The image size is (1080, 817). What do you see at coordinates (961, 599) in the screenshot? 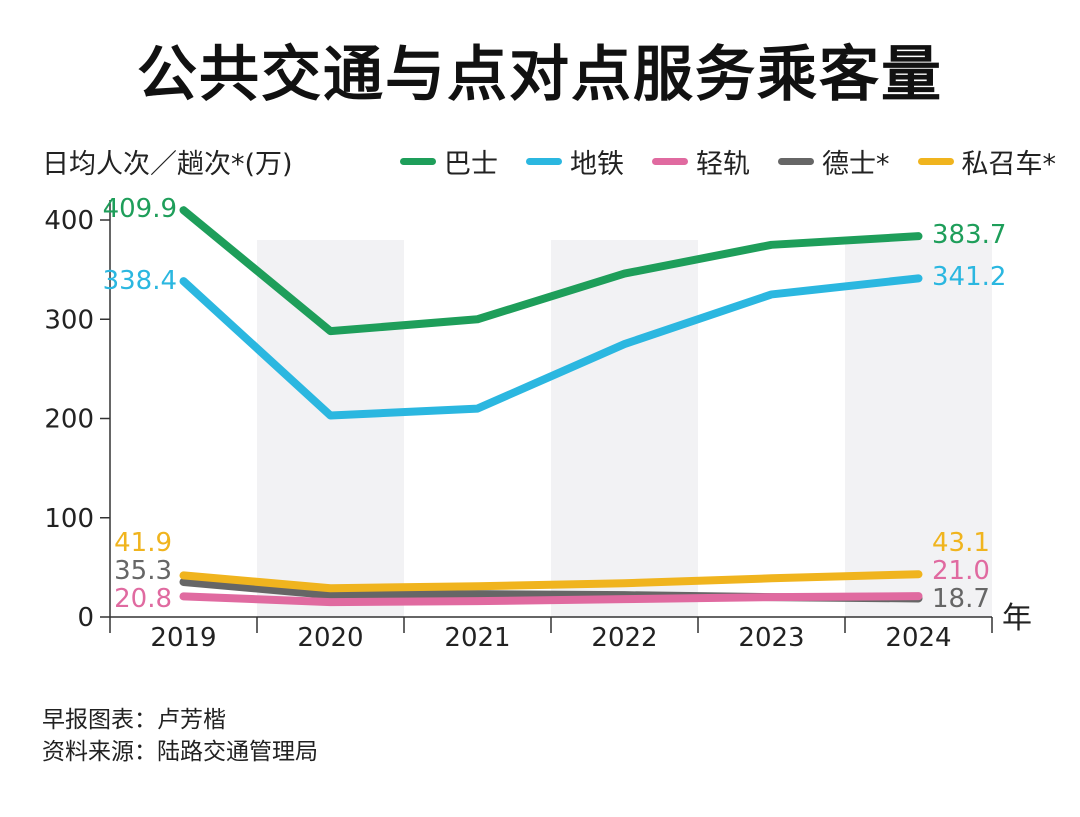
I see `data-label: 18.7` at bounding box center [961, 599].